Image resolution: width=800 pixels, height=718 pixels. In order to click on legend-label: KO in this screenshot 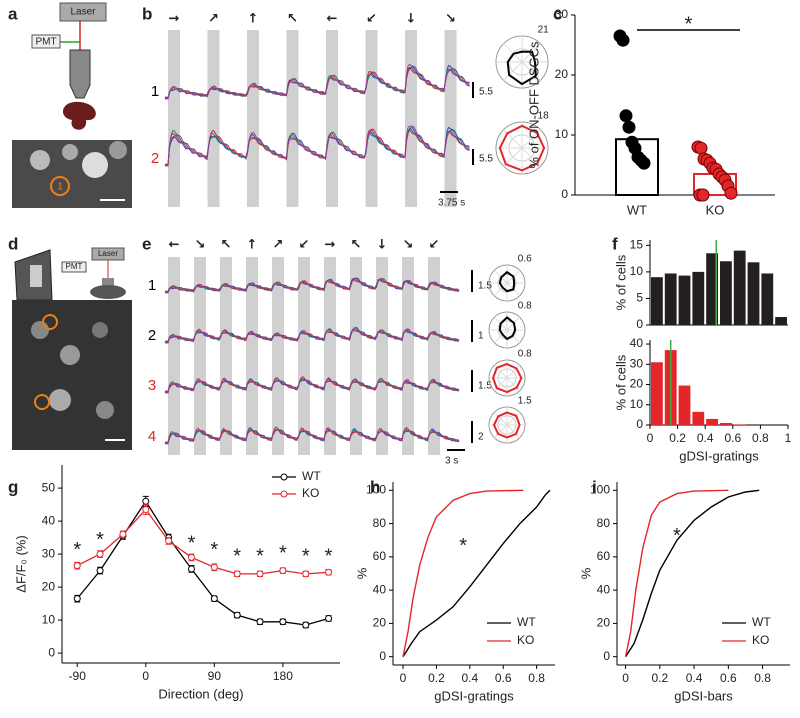, I will do `click(310, 493)`.